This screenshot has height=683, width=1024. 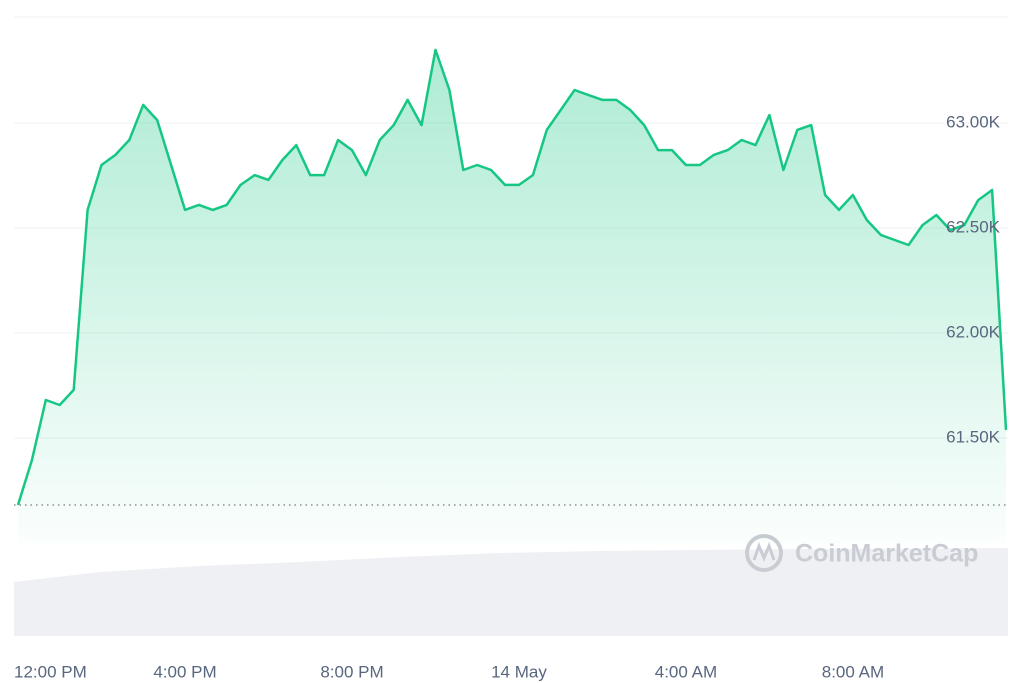 What do you see at coordinates (184, 671) in the screenshot?
I see `x-tick-label: 4:00 PM` at bounding box center [184, 671].